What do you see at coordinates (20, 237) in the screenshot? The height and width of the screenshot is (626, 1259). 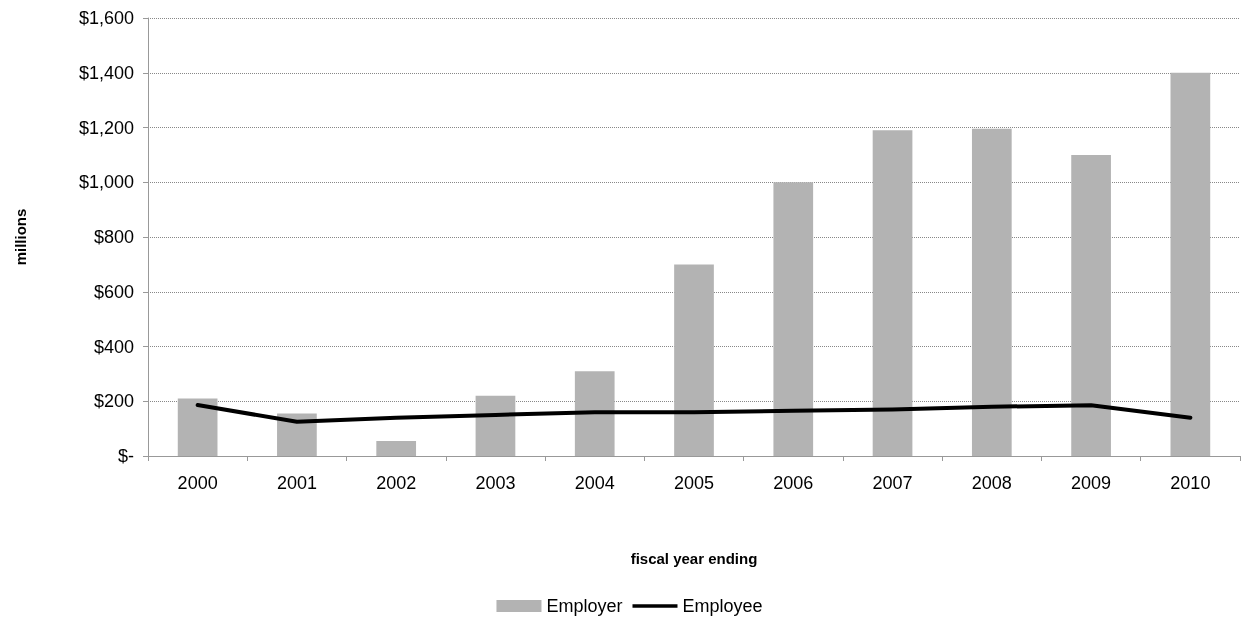 I see `y-axis-title: millions` at bounding box center [20, 237].